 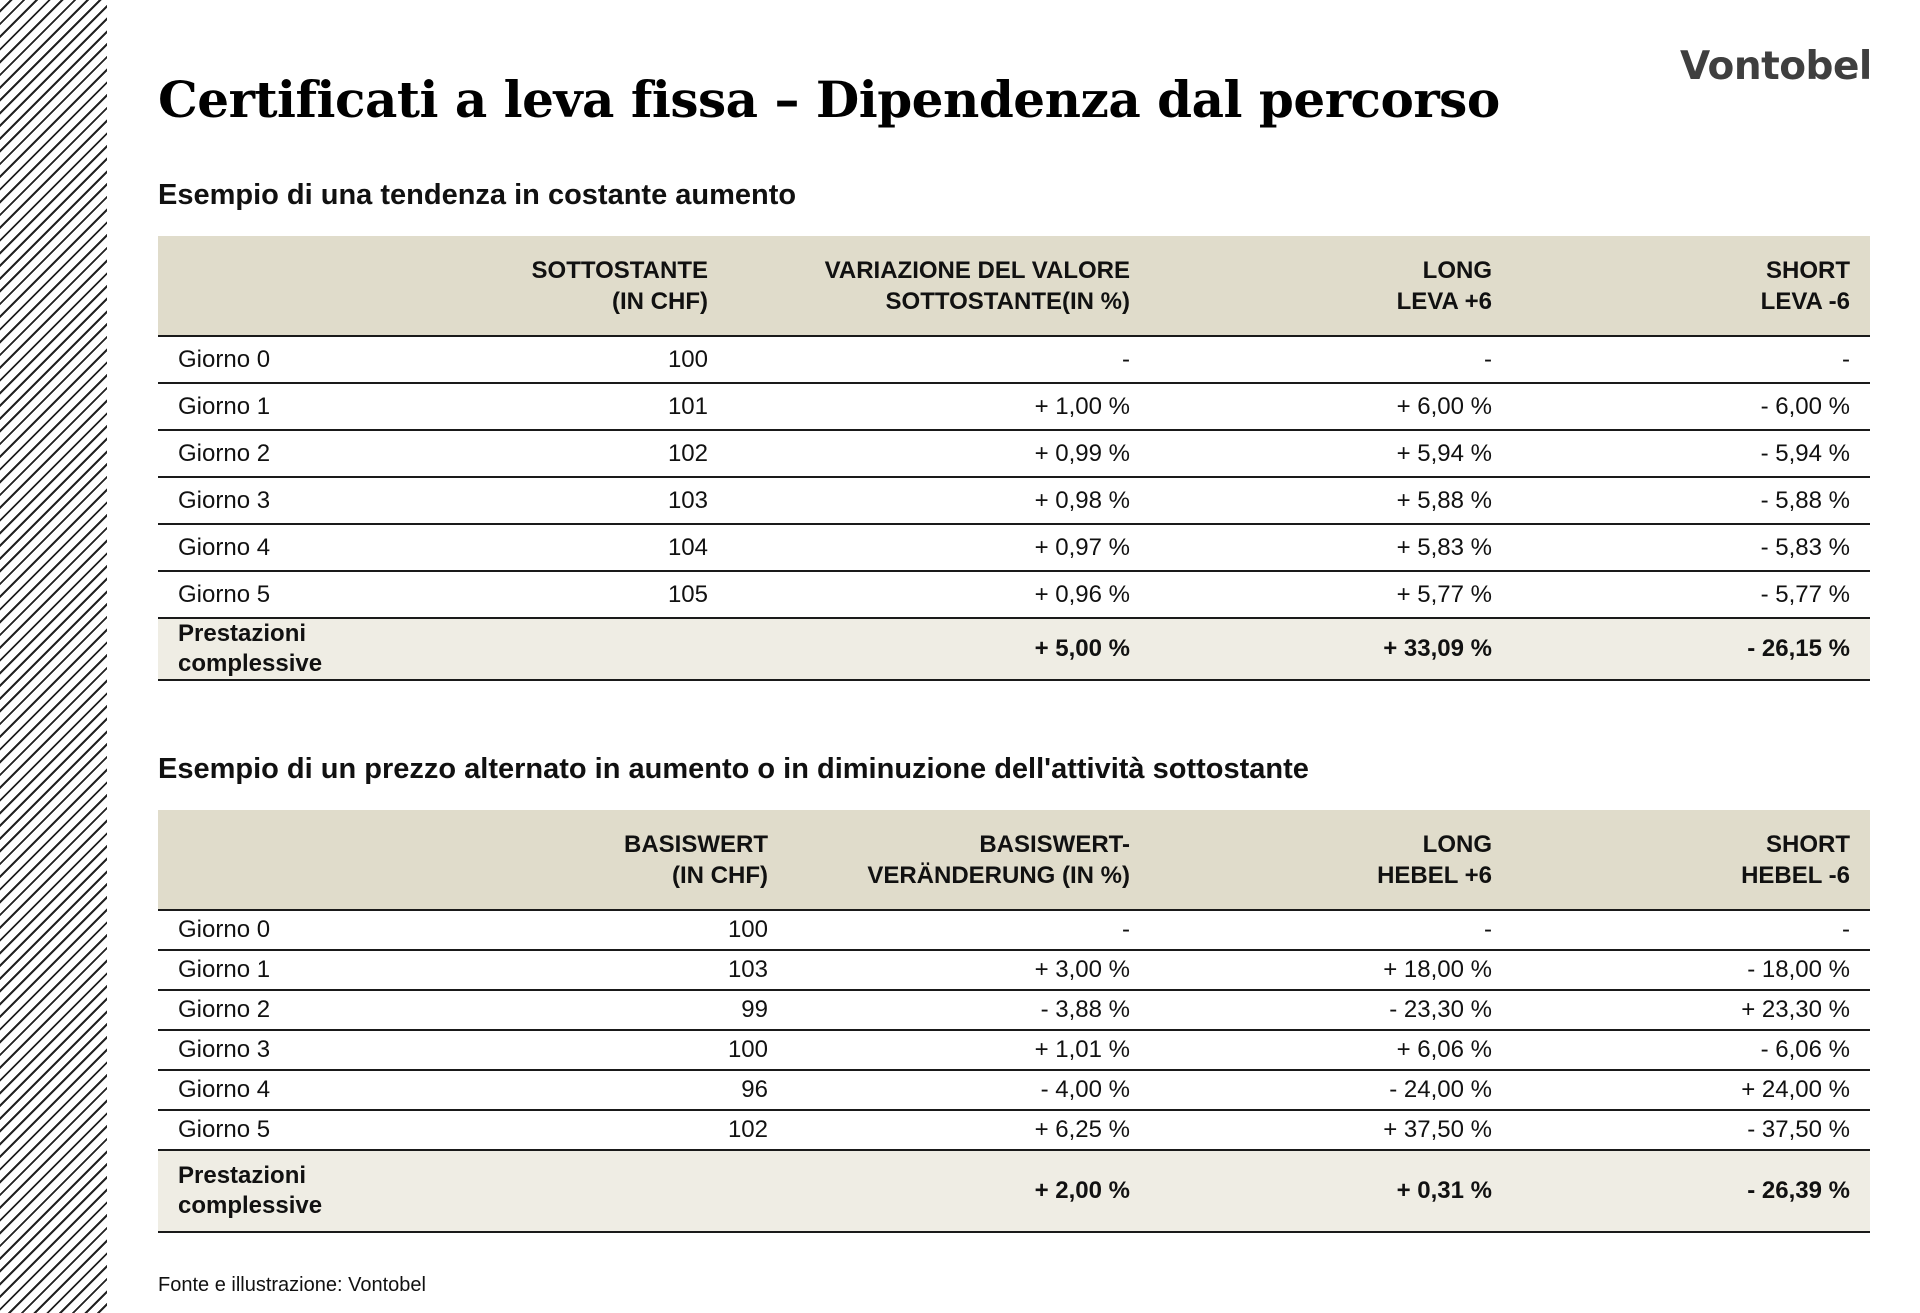 What do you see at coordinates (1798, 648) in the screenshot?
I see `total-short: - 26,15 %` at bounding box center [1798, 648].